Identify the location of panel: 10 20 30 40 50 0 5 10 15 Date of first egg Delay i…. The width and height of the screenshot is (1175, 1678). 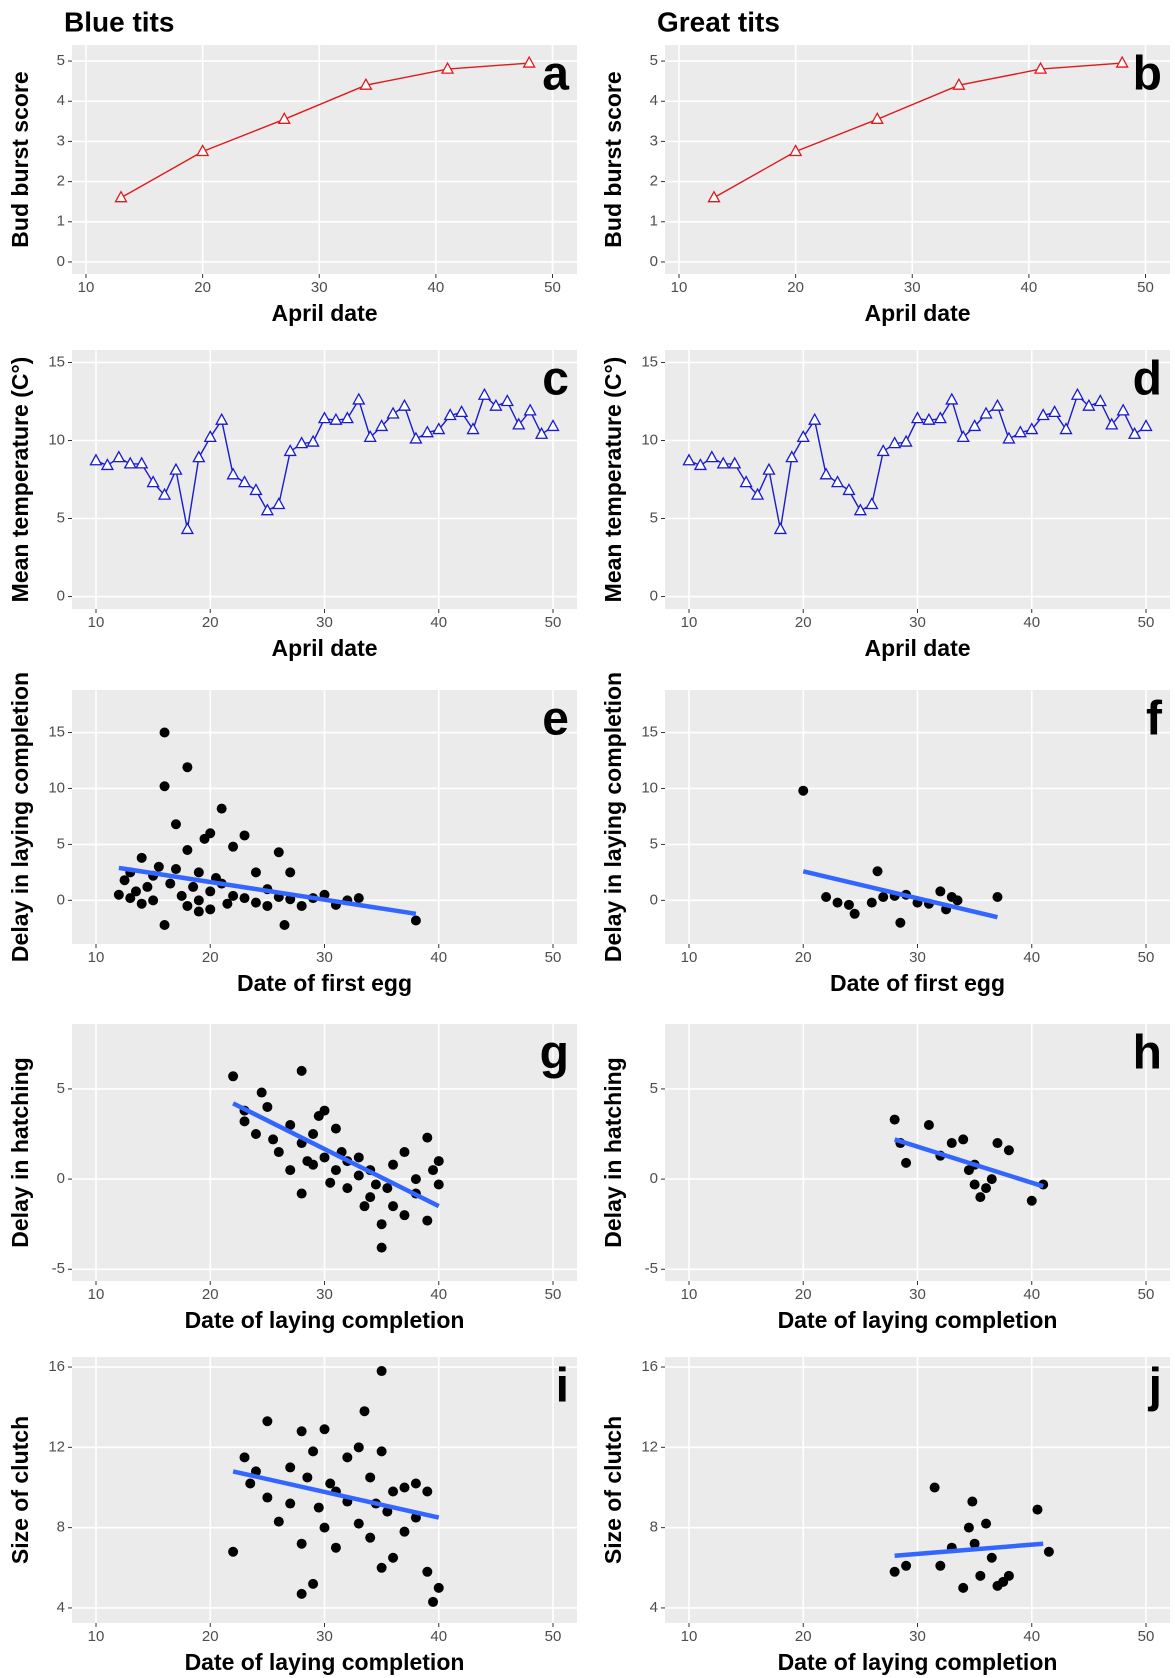
(292, 834).